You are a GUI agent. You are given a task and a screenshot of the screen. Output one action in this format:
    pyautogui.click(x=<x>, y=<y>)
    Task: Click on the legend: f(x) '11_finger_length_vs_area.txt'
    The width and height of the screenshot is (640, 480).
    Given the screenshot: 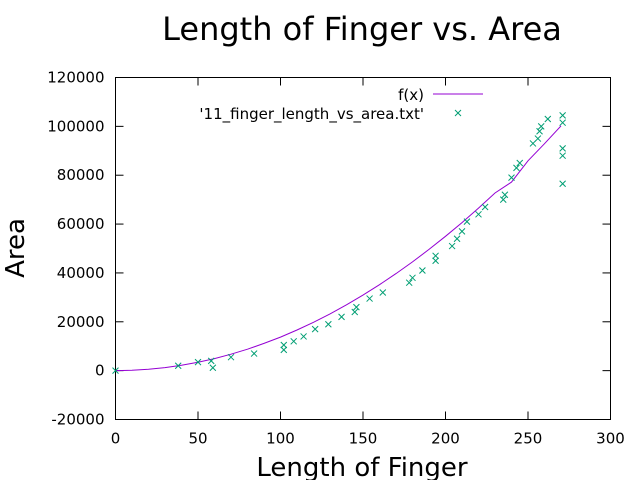 What is the action you would take?
    pyautogui.click(x=341, y=105)
    